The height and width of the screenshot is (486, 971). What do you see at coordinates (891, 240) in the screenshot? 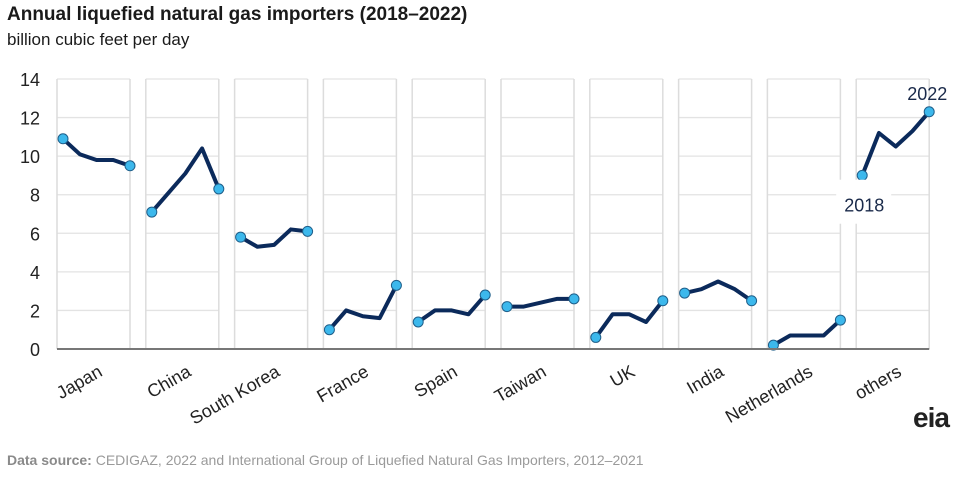
I see `panel-others: others 2018 2022` at bounding box center [891, 240].